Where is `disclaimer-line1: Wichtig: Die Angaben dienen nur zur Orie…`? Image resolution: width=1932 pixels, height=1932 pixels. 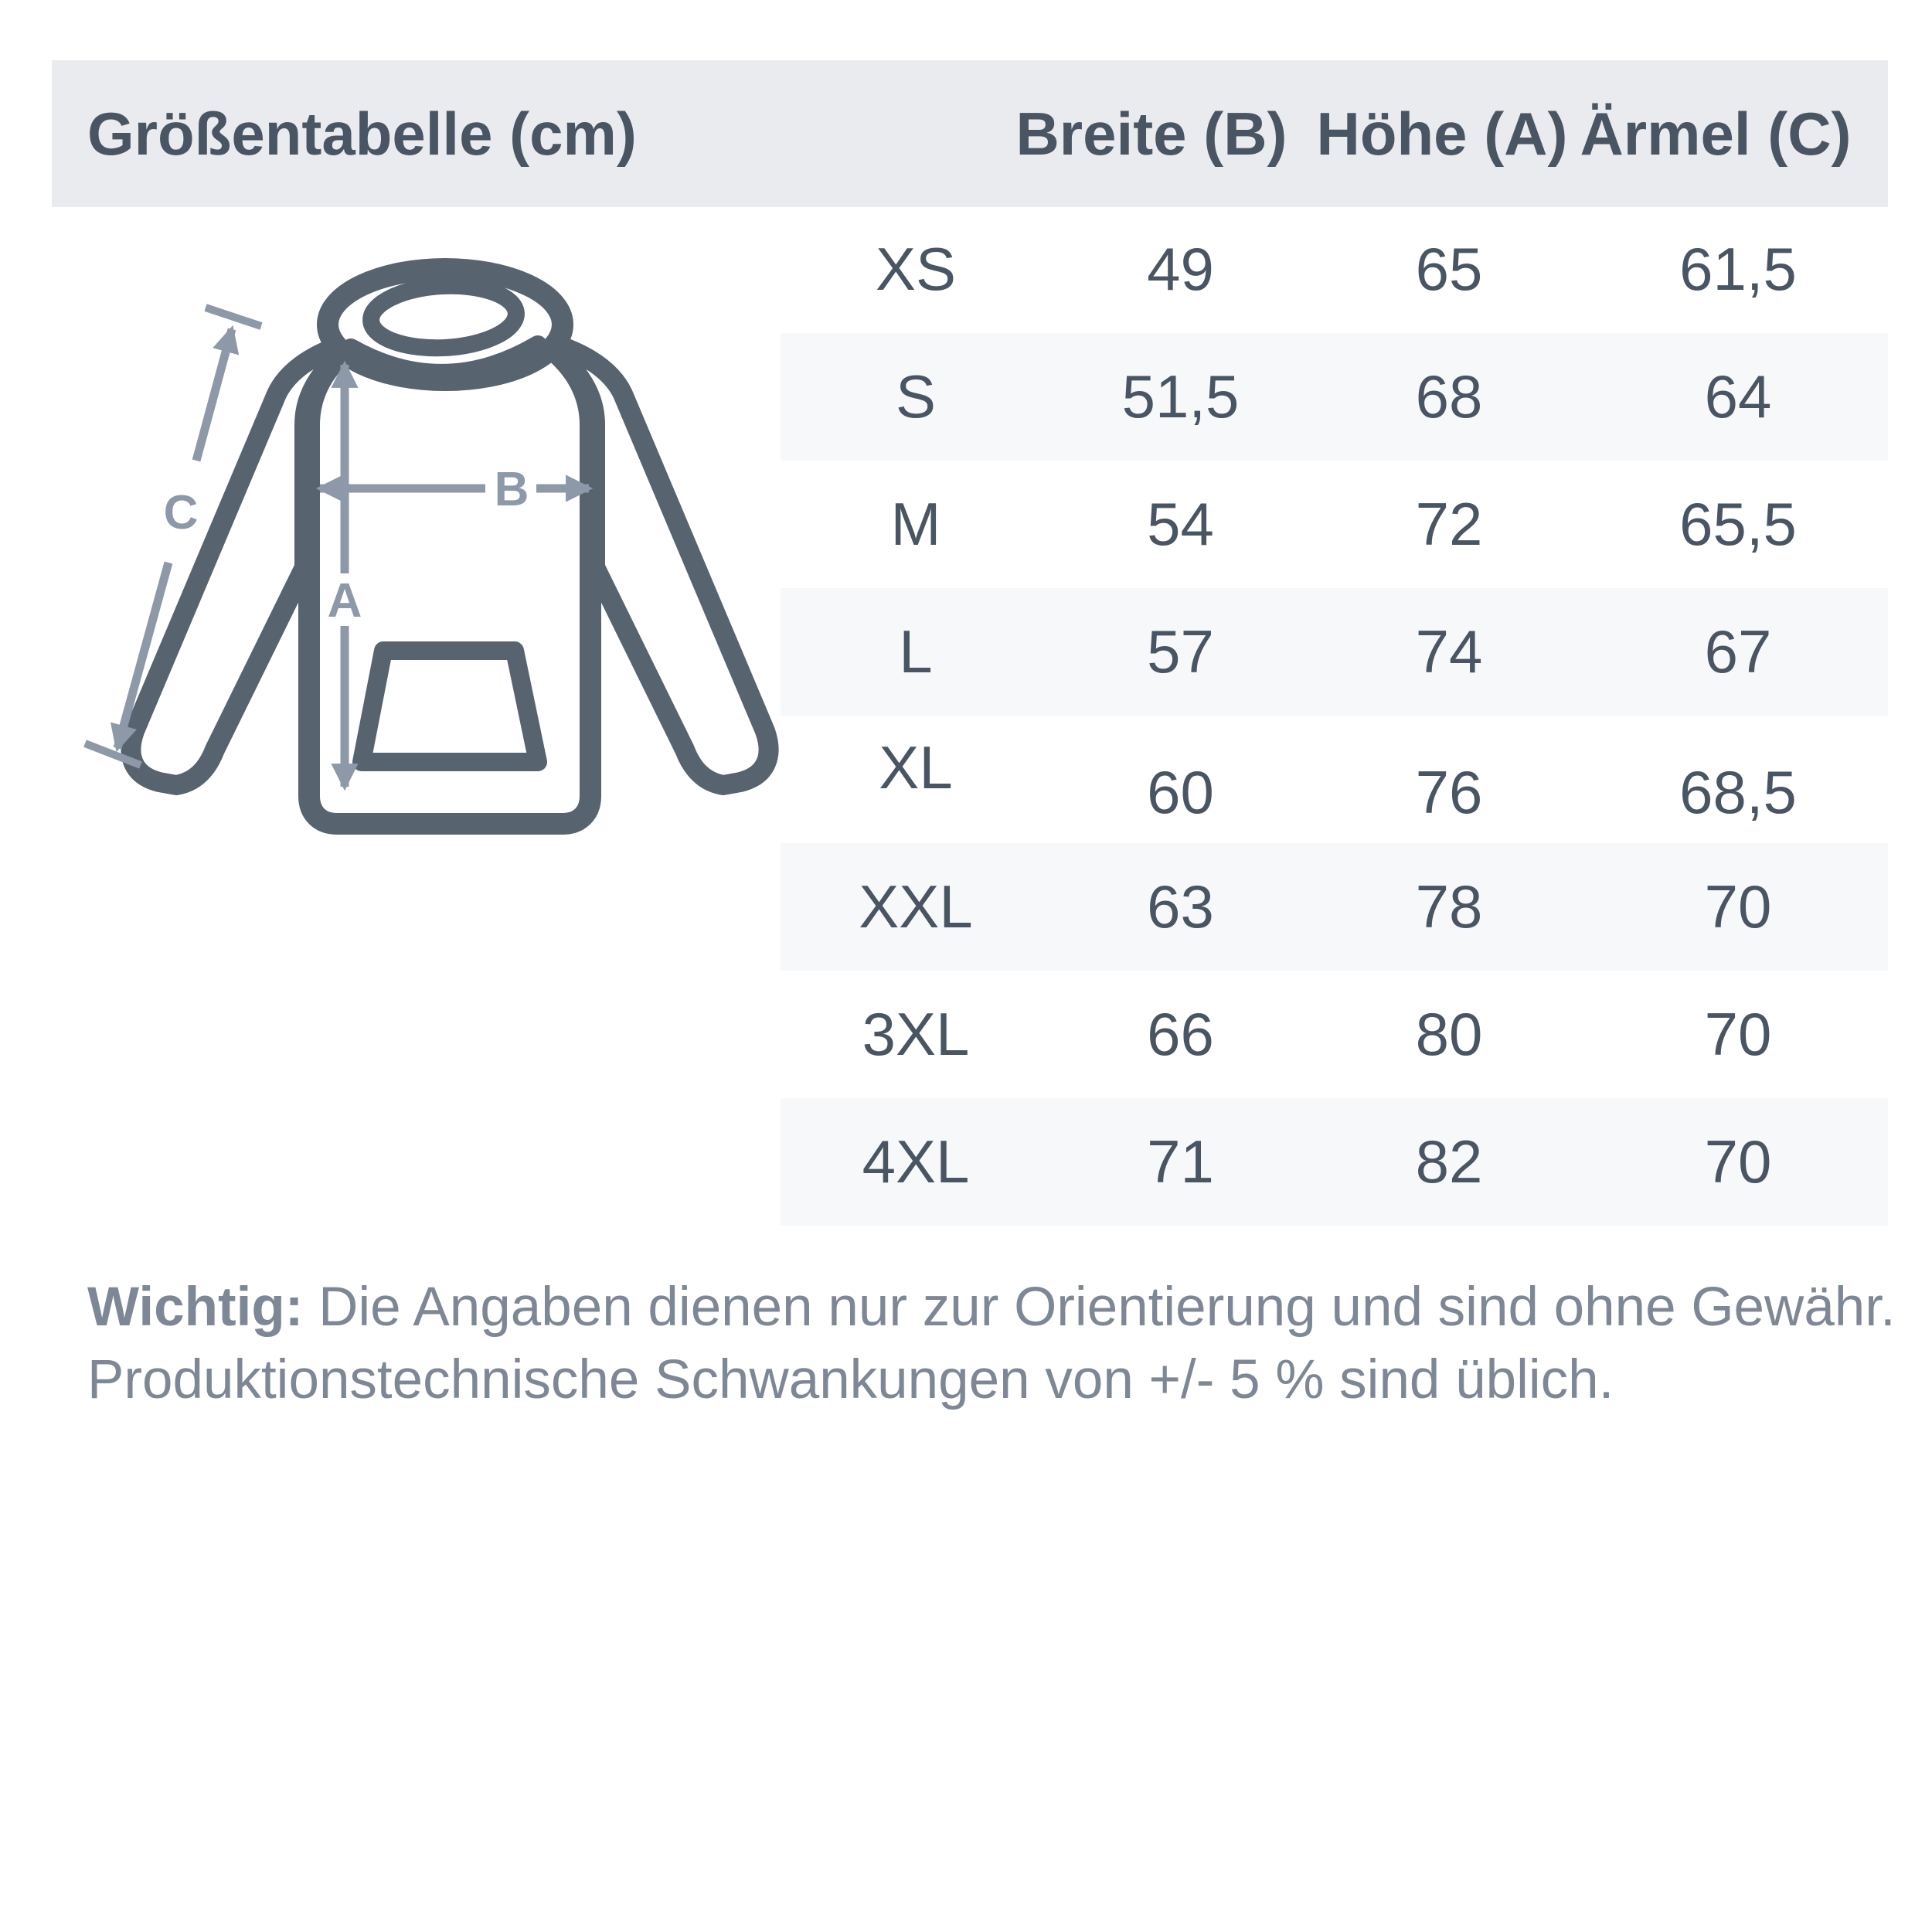 disclaimer-line1: Wichtig: Die Angaben dienen nur zur Orie… is located at coordinates (1007, 1307).